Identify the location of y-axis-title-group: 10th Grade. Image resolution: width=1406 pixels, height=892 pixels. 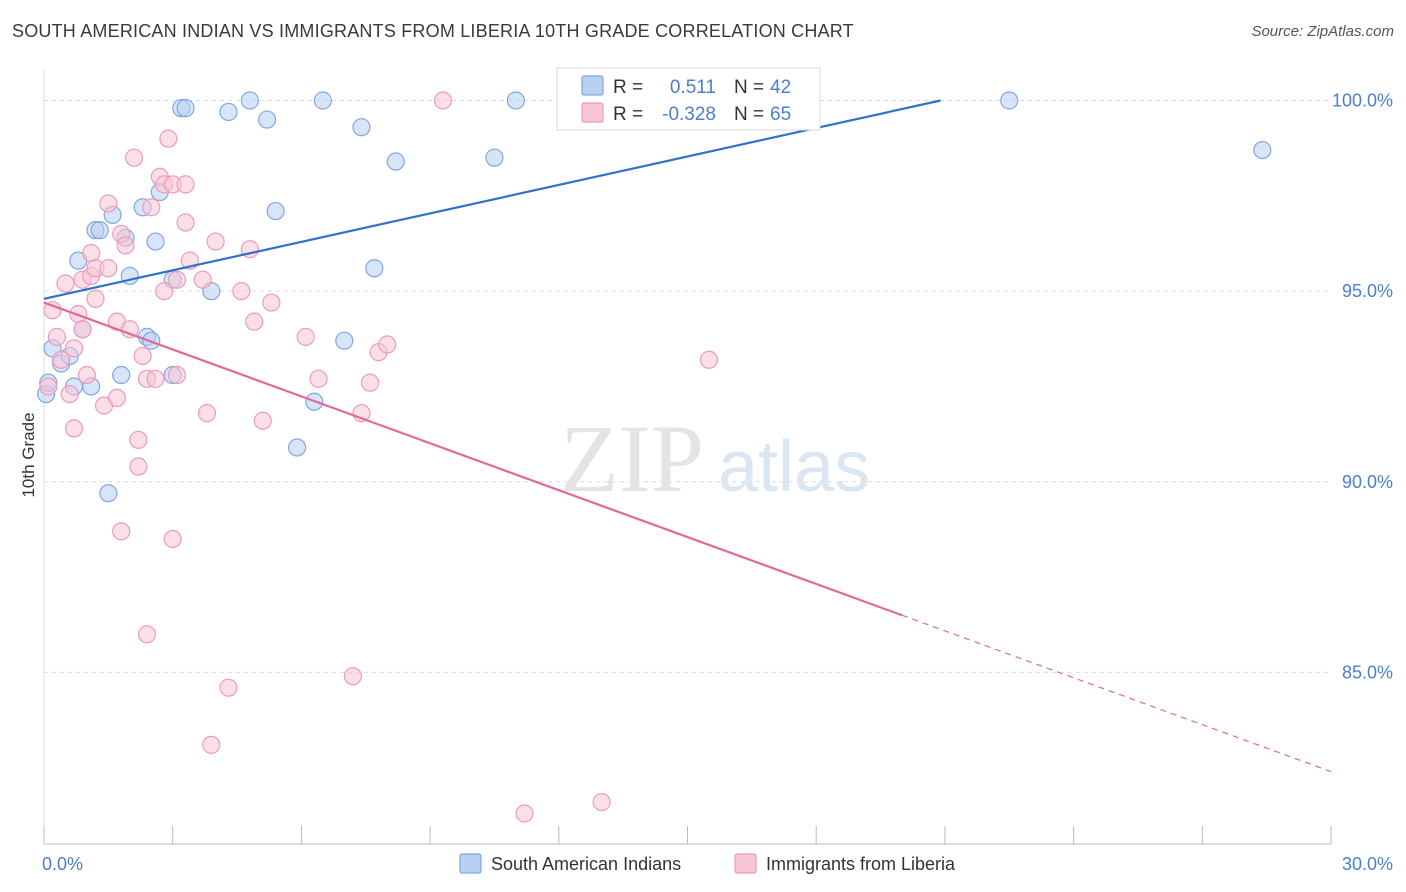
(28, 454).